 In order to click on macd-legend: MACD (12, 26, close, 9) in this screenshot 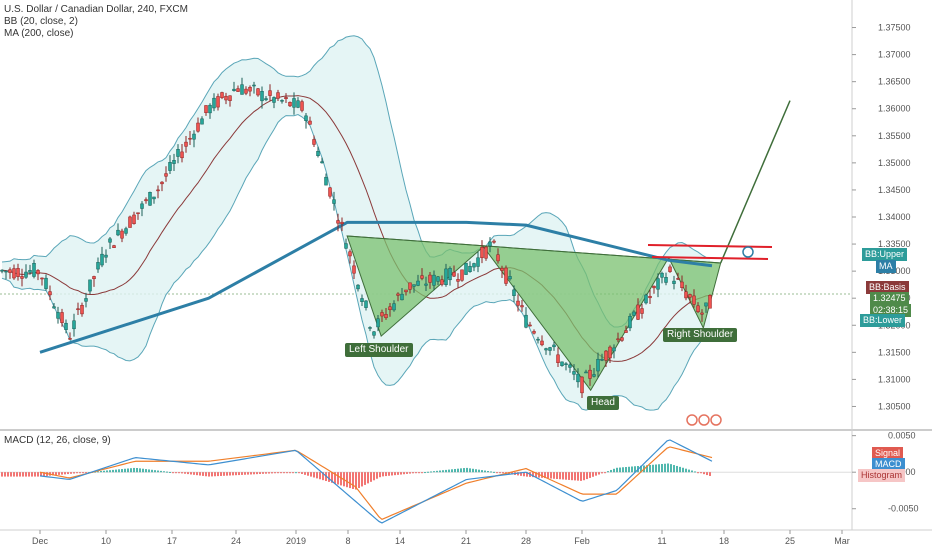, I will do `click(57, 440)`.